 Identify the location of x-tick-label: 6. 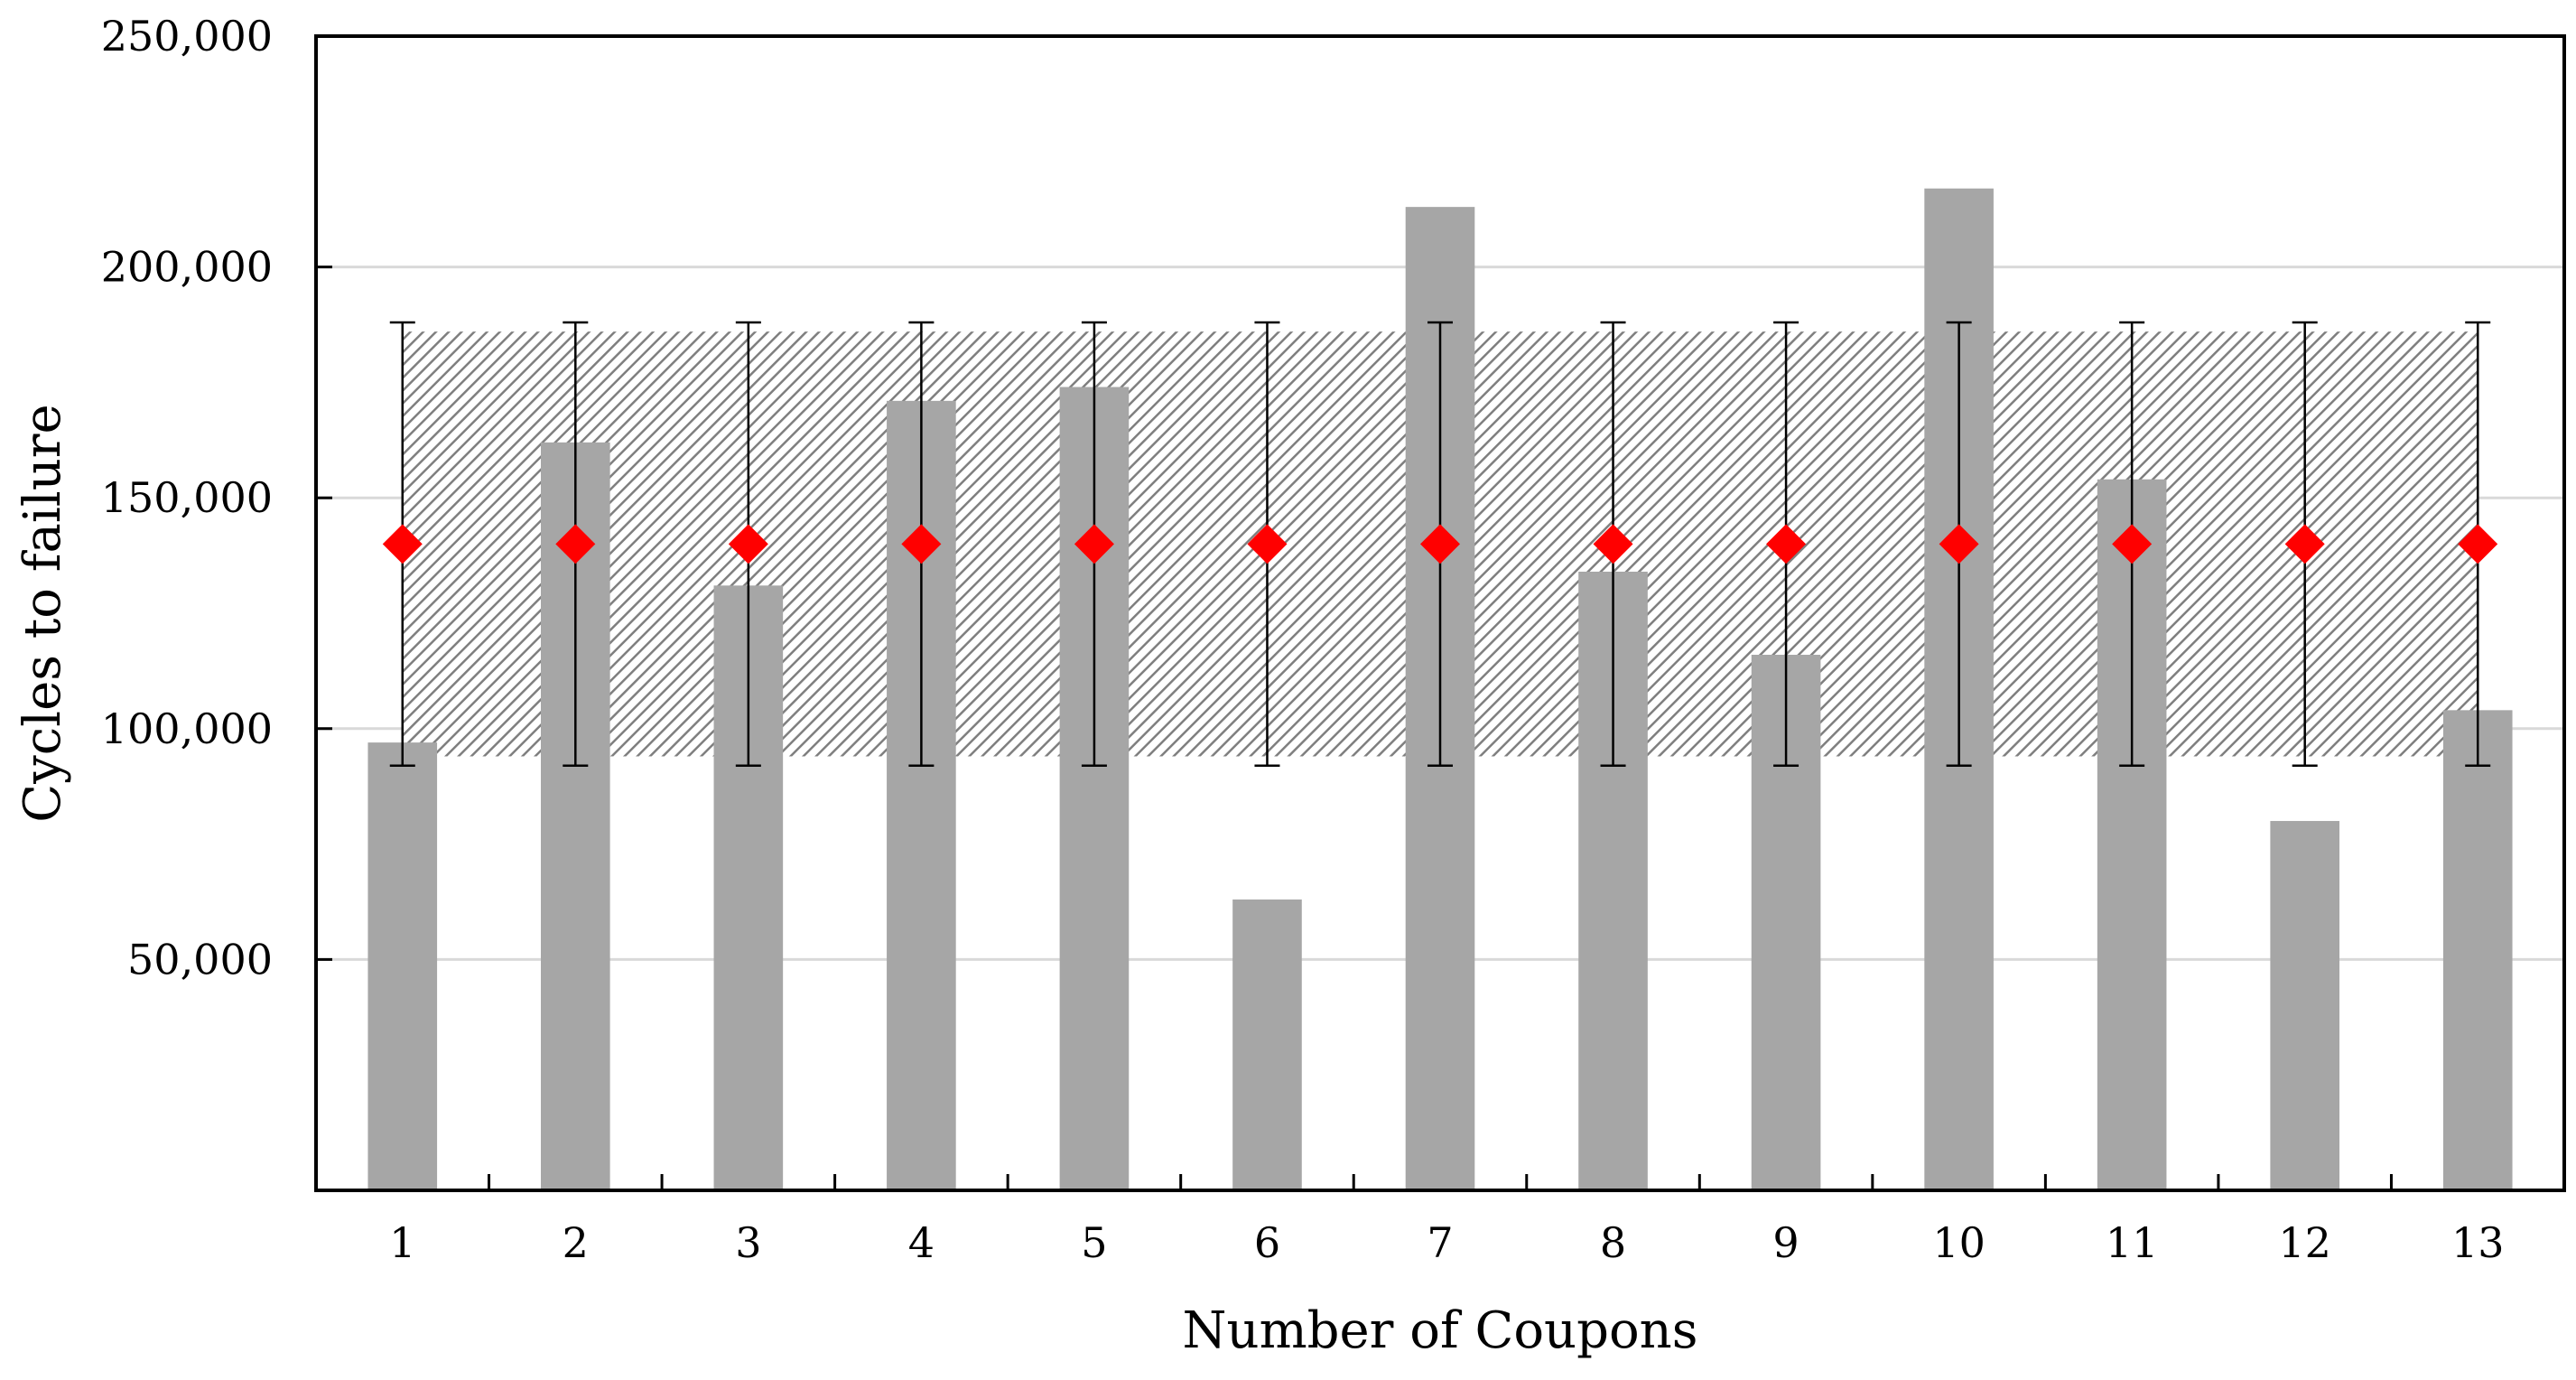
(1267, 1242).